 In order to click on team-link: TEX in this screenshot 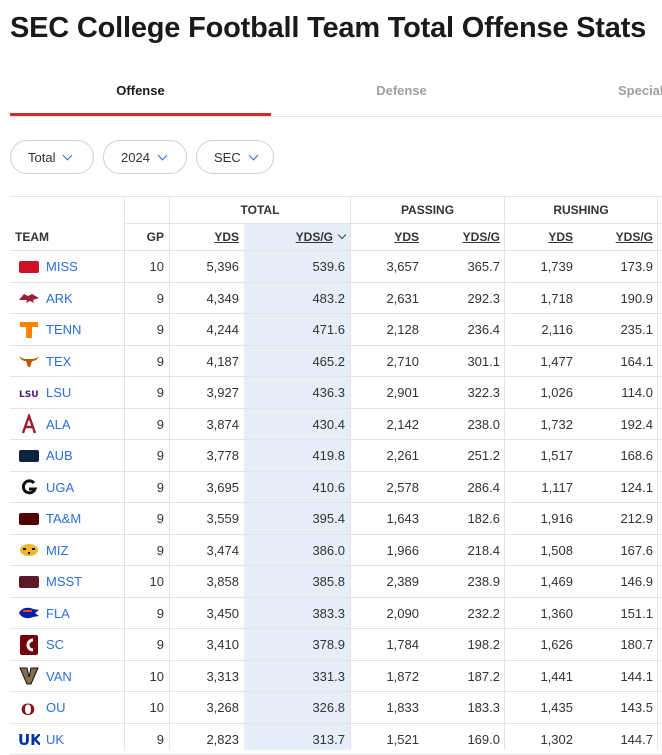, I will do `click(58, 362)`.